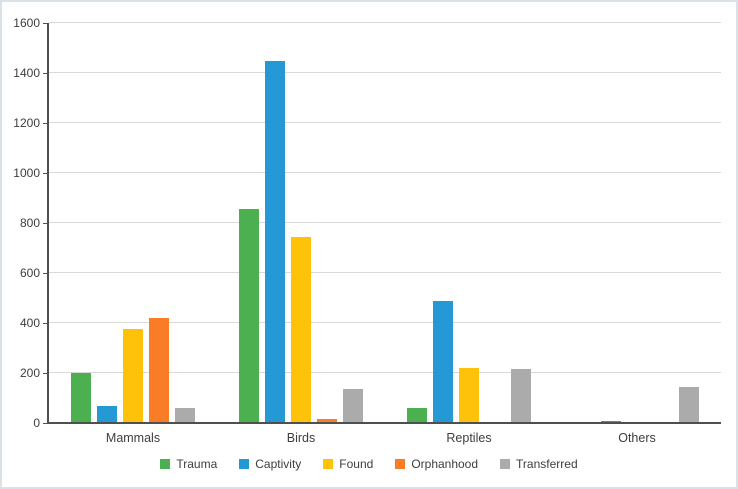  I want to click on ytick-label-400: 400, so click(29, 323).